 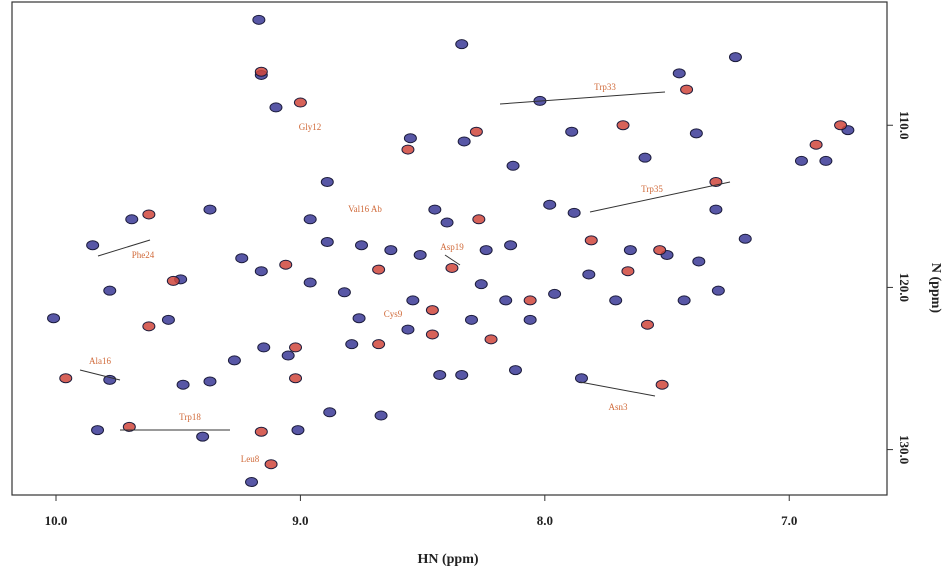 What do you see at coordinates (310, 127) in the screenshot?
I see `annotation: Gly12` at bounding box center [310, 127].